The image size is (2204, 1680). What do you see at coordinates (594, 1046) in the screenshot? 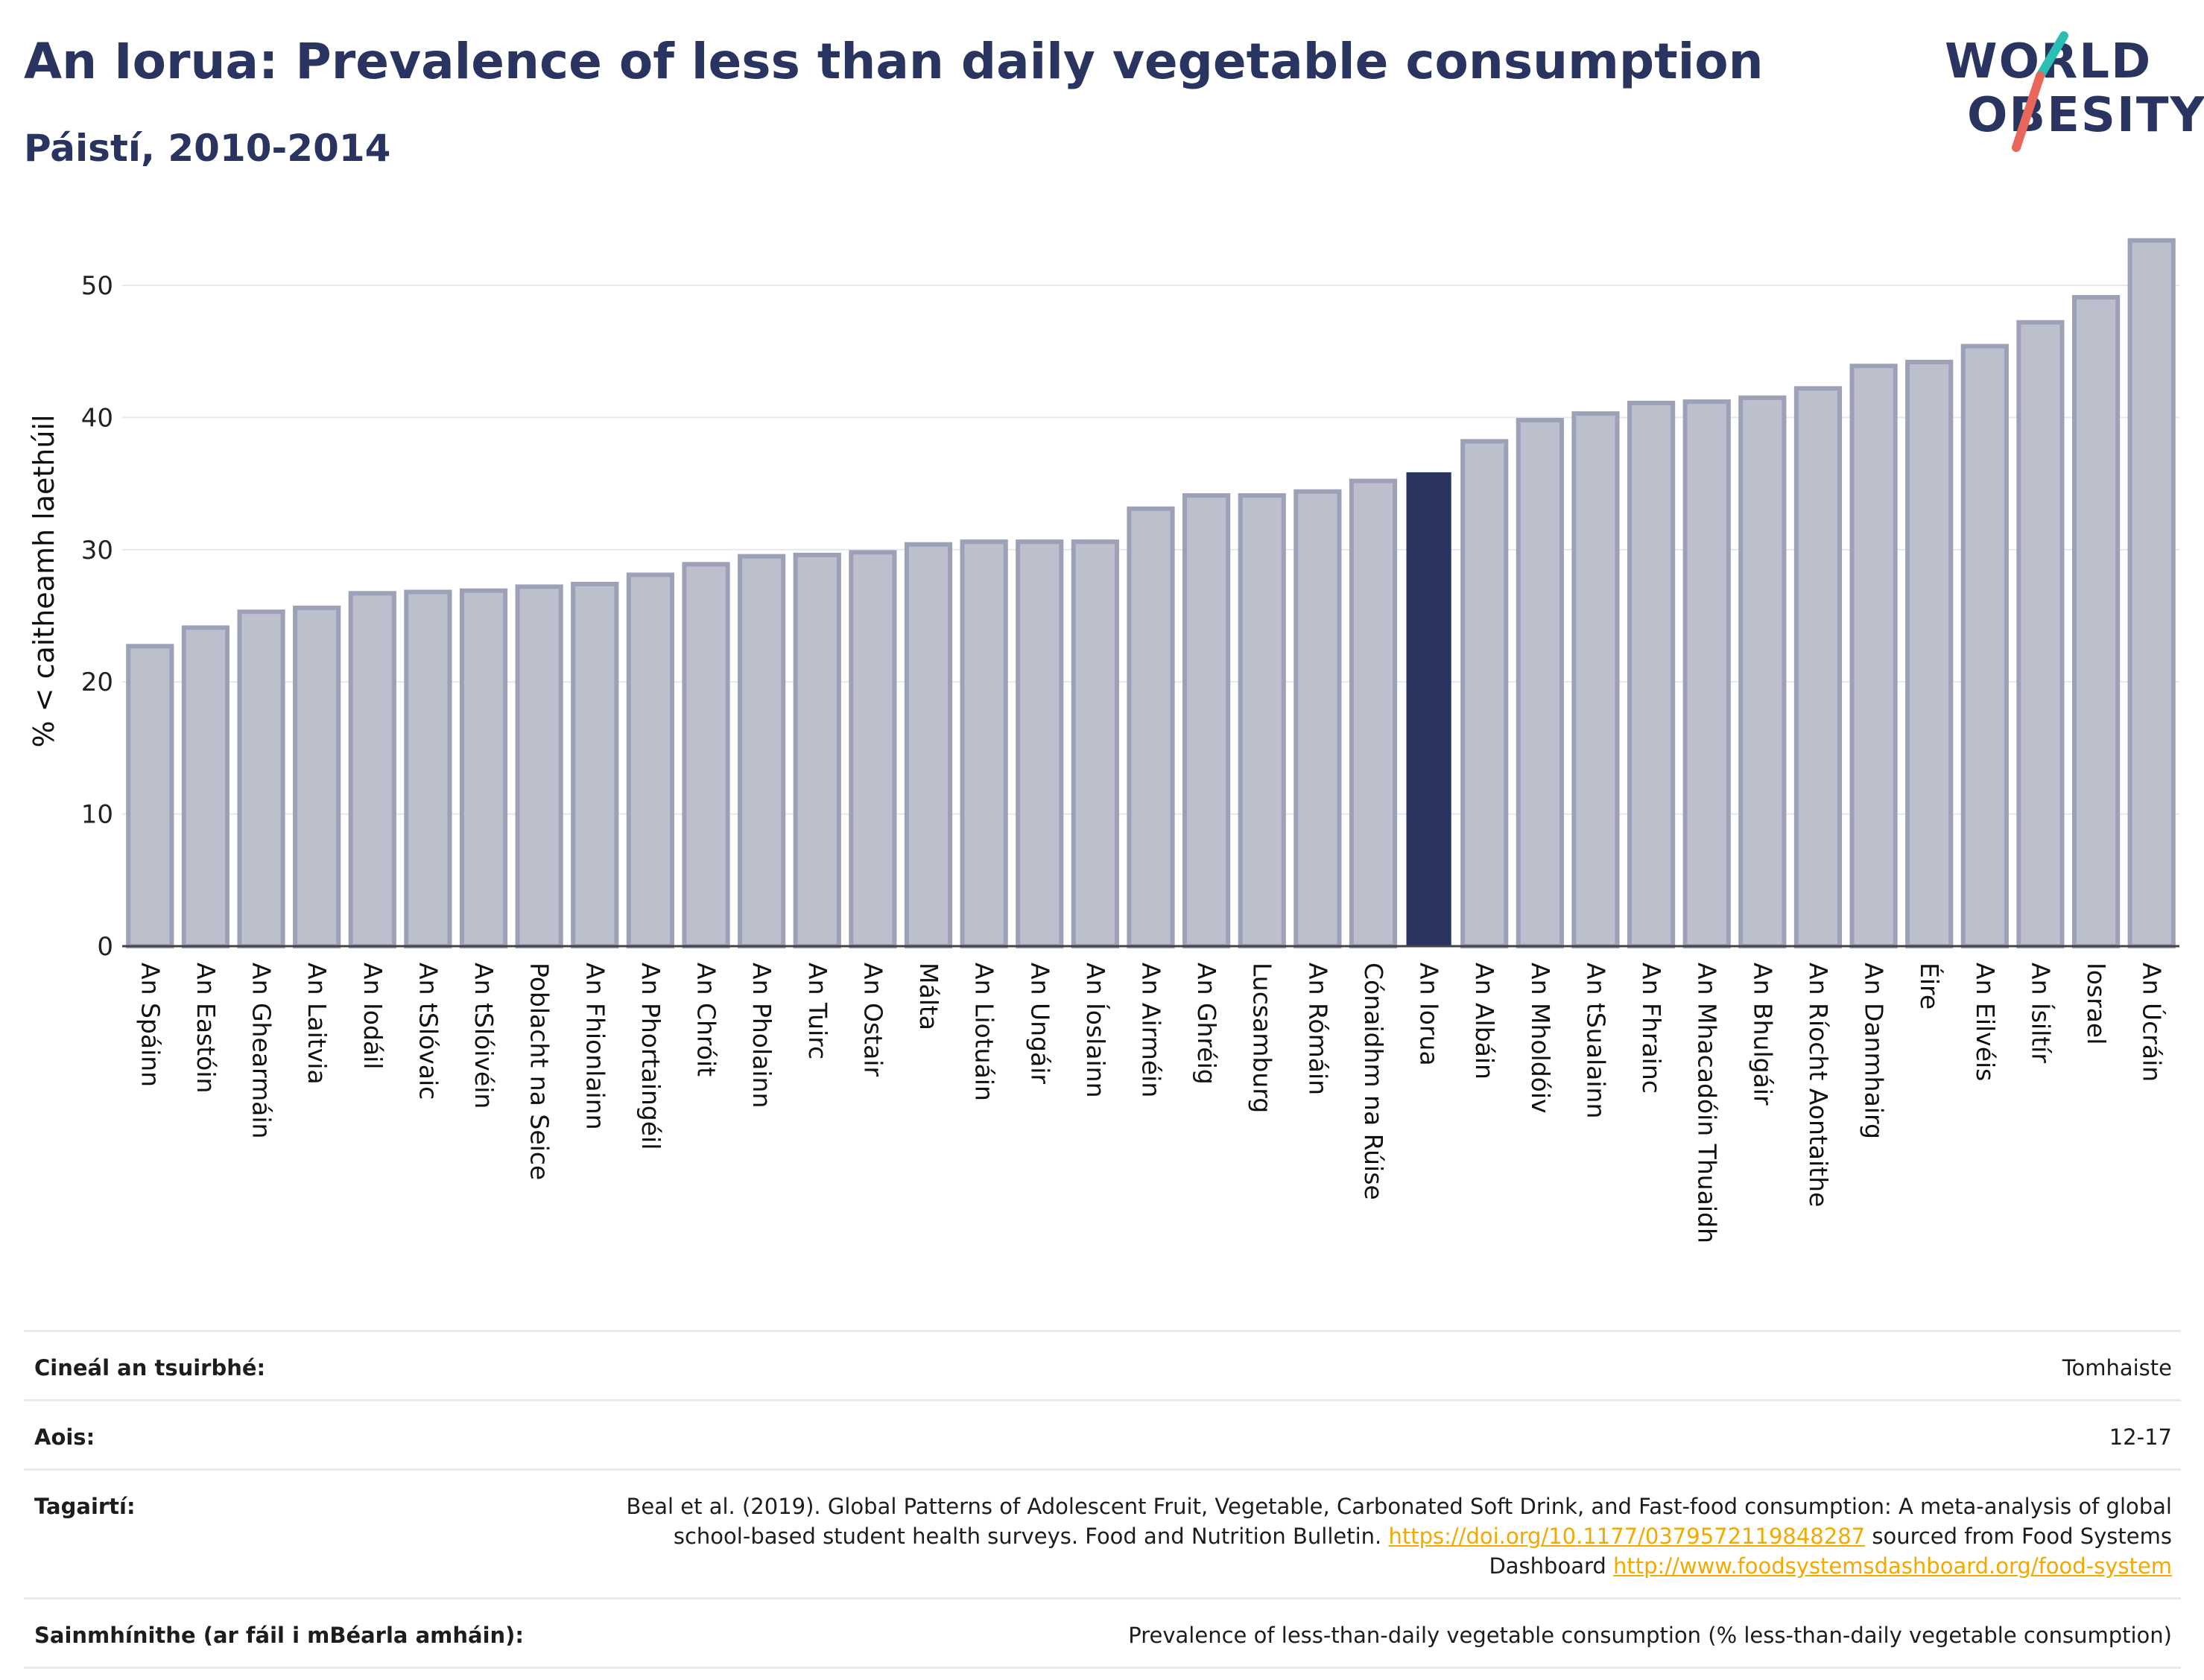
I see `x-tick-label: An Fhionlainn` at bounding box center [594, 1046].